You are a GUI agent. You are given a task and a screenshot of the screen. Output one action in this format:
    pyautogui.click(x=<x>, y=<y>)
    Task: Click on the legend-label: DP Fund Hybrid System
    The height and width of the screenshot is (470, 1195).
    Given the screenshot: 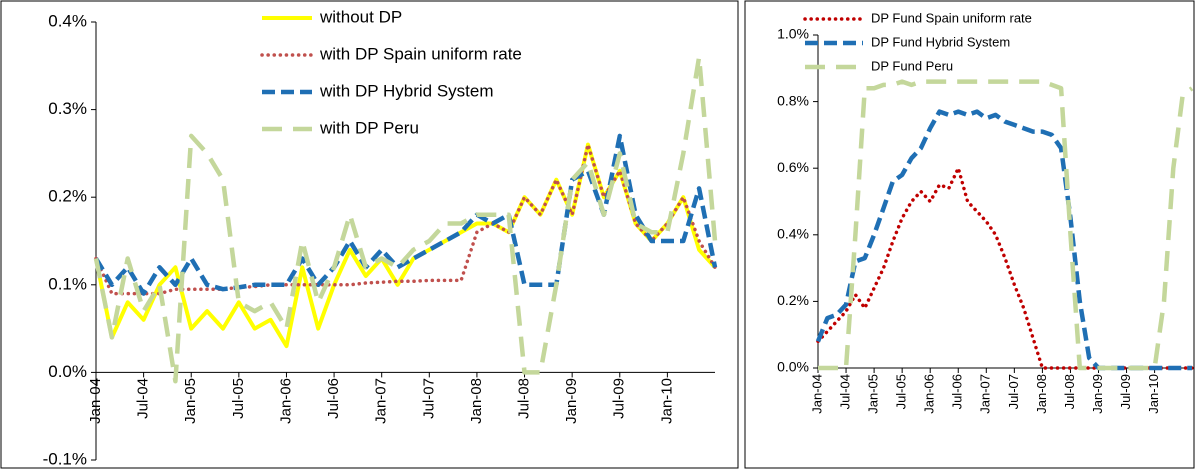 What is the action you would take?
    pyautogui.click(x=940, y=41)
    